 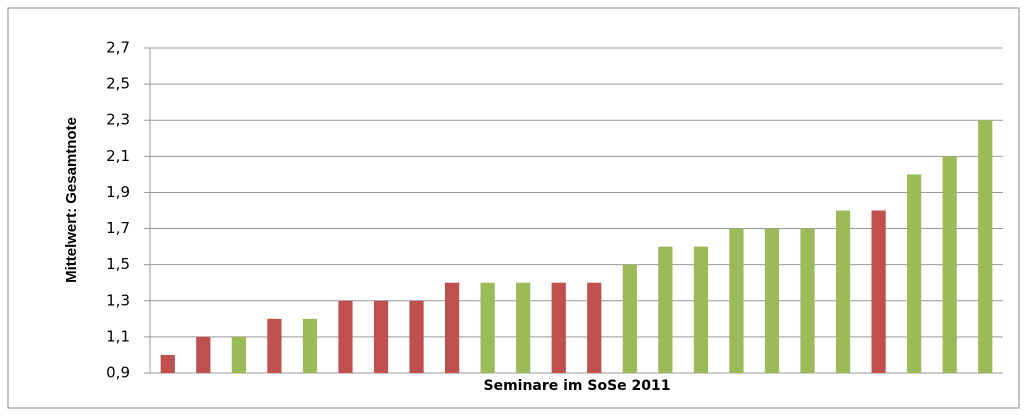 What do you see at coordinates (118, 48) in the screenshot?
I see `y-tick-label: 2,7` at bounding box center [118, 48].